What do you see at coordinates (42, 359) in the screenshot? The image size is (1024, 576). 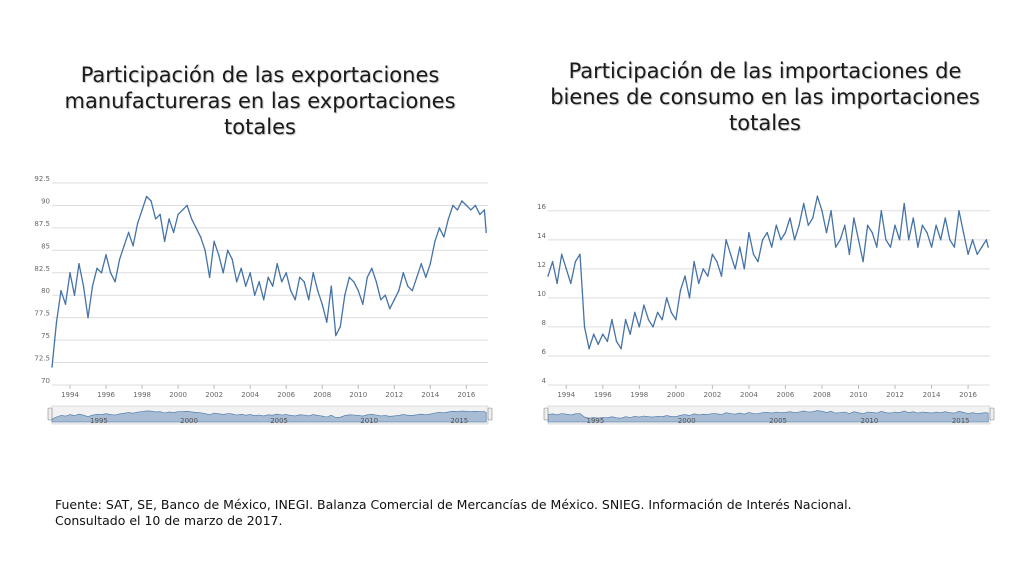 I see `y-tick-label: 72.5` at bounding box center [42, 359].